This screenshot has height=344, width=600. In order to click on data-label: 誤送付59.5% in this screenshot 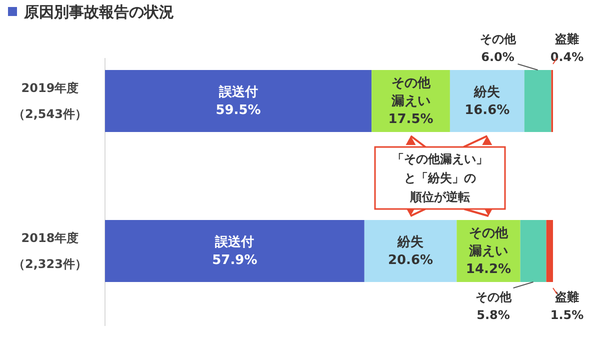, I will do `click(238, 101)`.